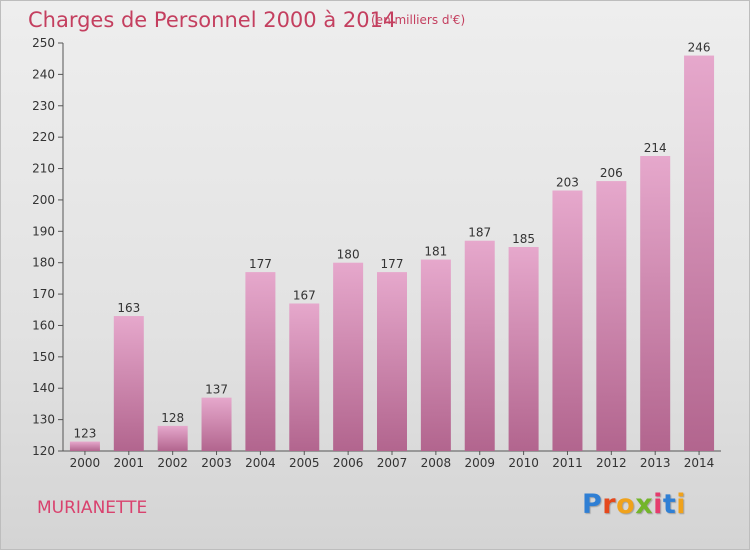 This screenshot has width=750, height=550. Describe the element at coordinates (172, 463) in the screenshot. I see `x-tick-label: 2002` at that location.